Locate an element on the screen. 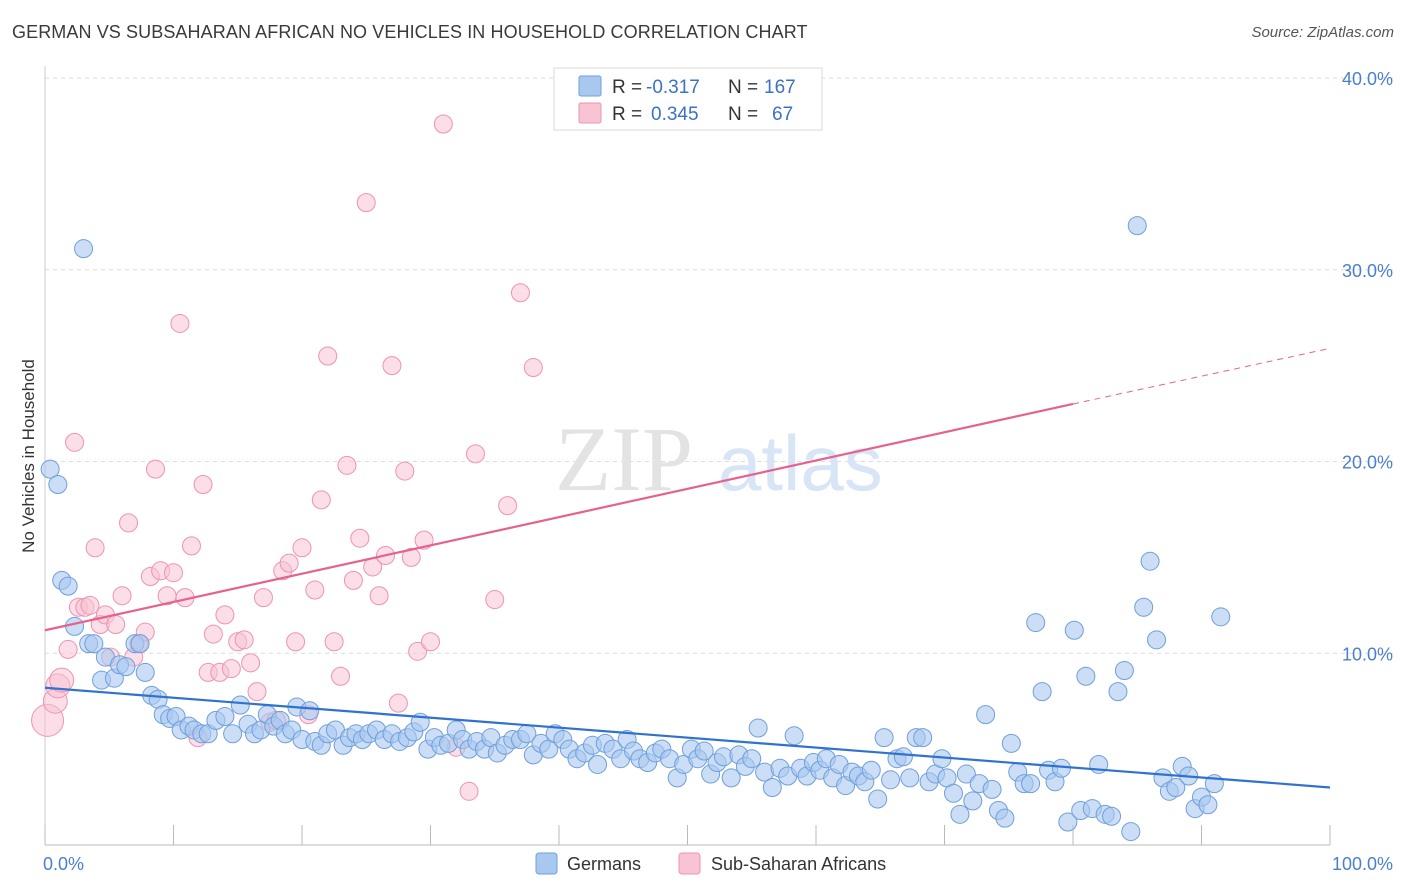  bottom-legend-africans: Sub-Saharan Africans is located at coordinates (798, 864).